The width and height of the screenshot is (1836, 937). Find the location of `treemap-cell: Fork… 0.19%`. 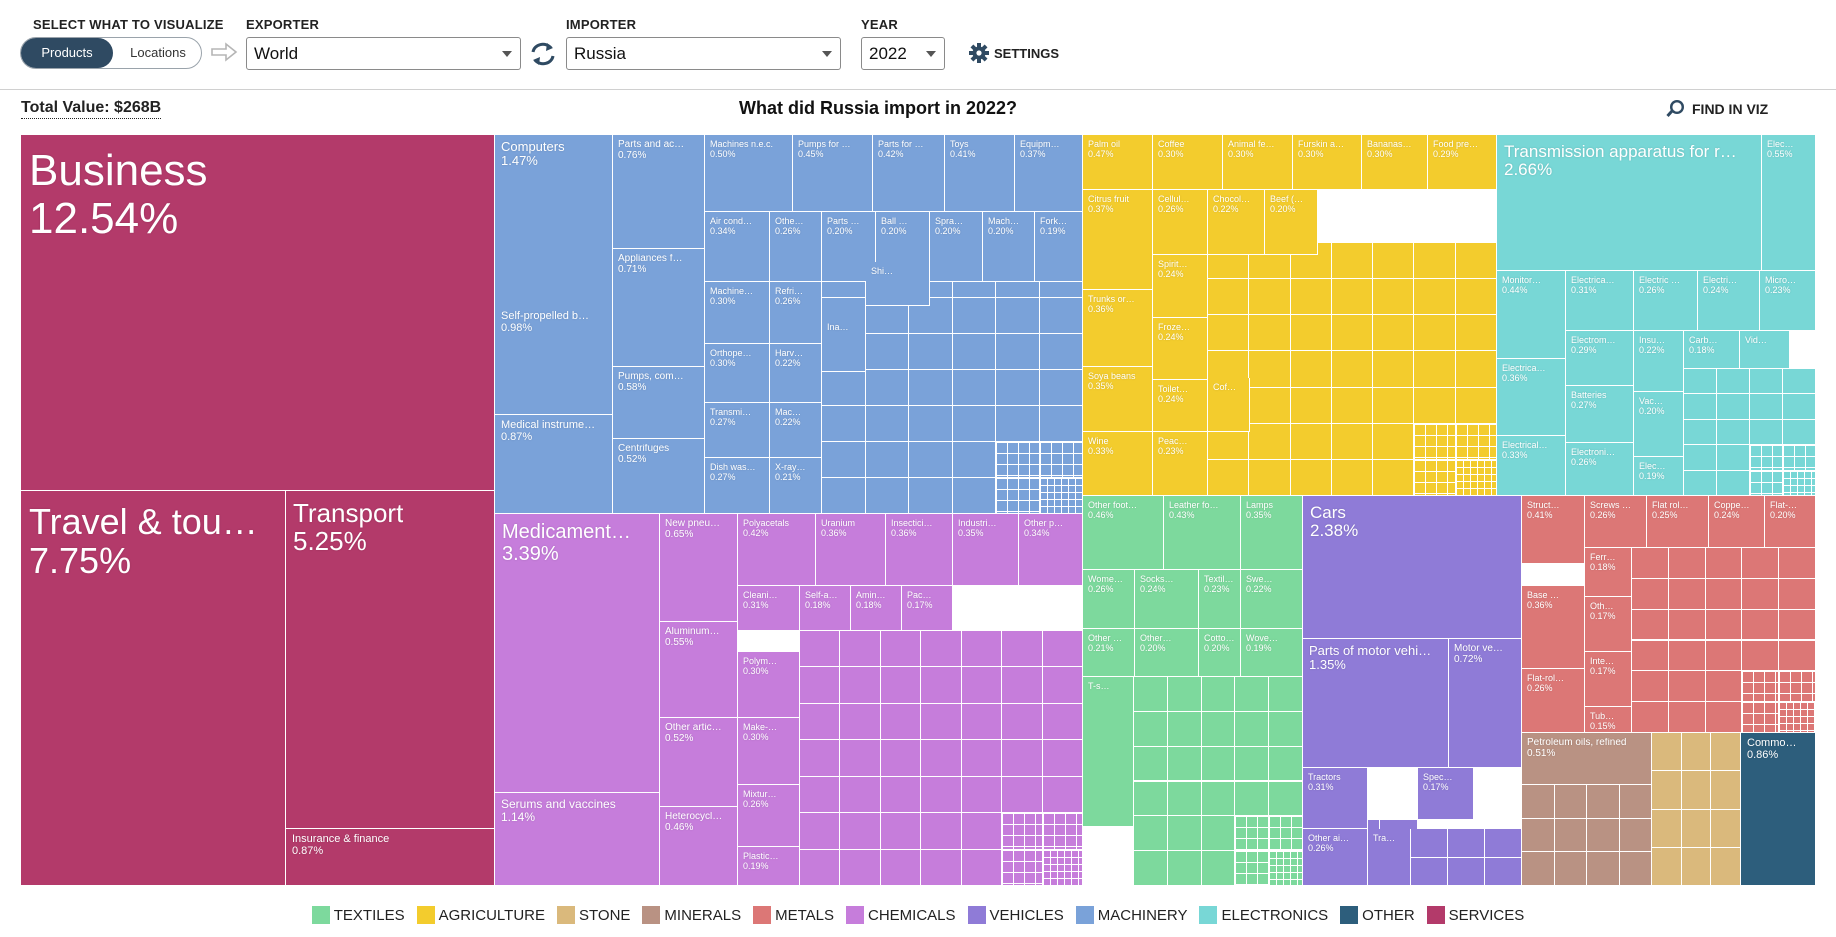

treemap-cell: Fork… 0.19% is located at coordinates (1059, 247).